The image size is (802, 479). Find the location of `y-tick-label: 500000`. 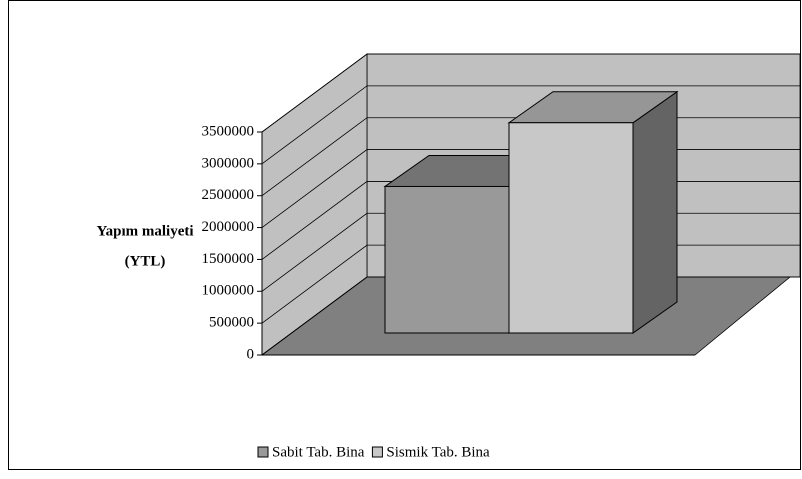

y-tick-label: 500000 is located at coordinates (231, 323).